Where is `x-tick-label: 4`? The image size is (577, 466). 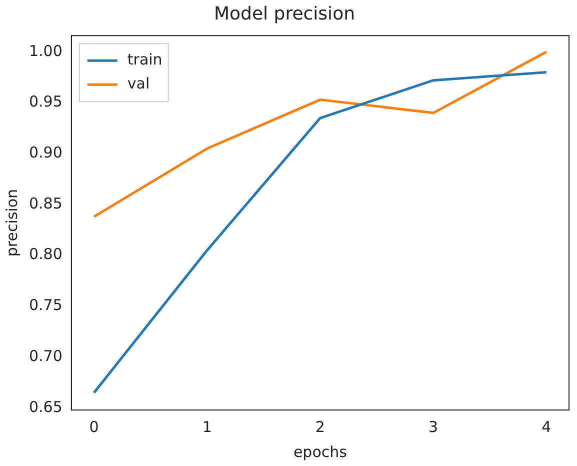
x-tick-label: 4 is located at coordinates (547, 427).